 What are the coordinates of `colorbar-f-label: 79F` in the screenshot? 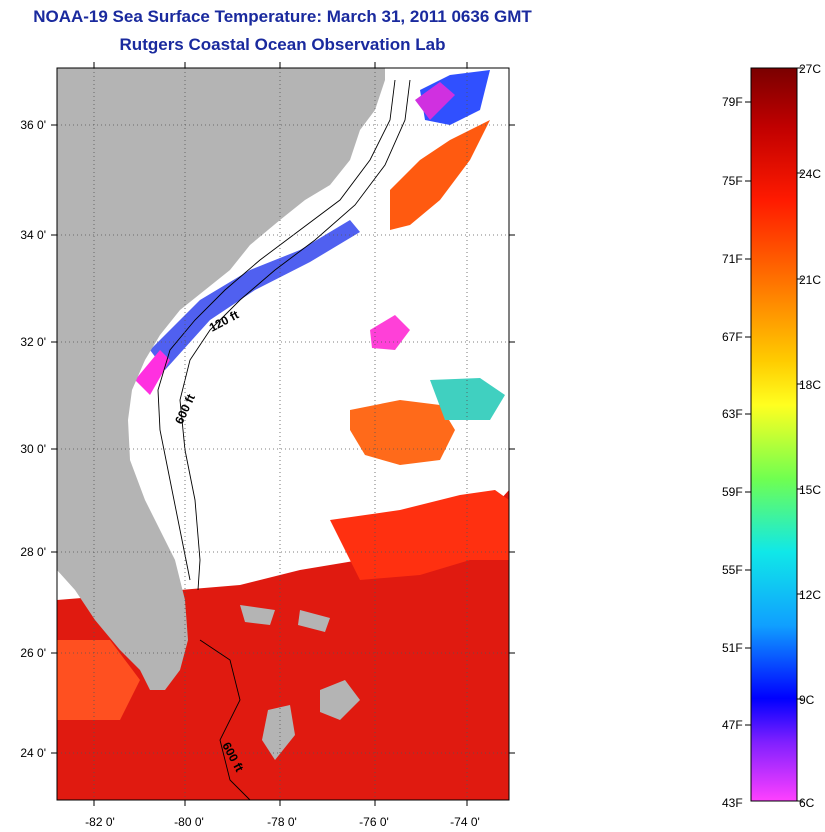 It's located at (732, 102).